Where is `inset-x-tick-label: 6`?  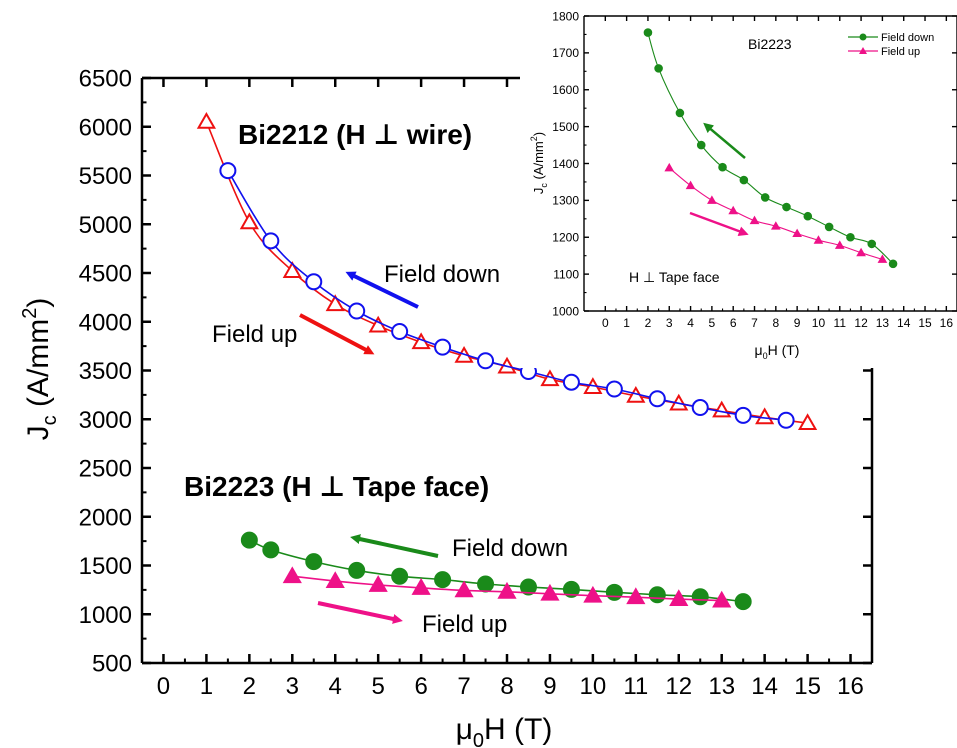
inset-x-tick-label: 6 is located at coordinates (733, 323).